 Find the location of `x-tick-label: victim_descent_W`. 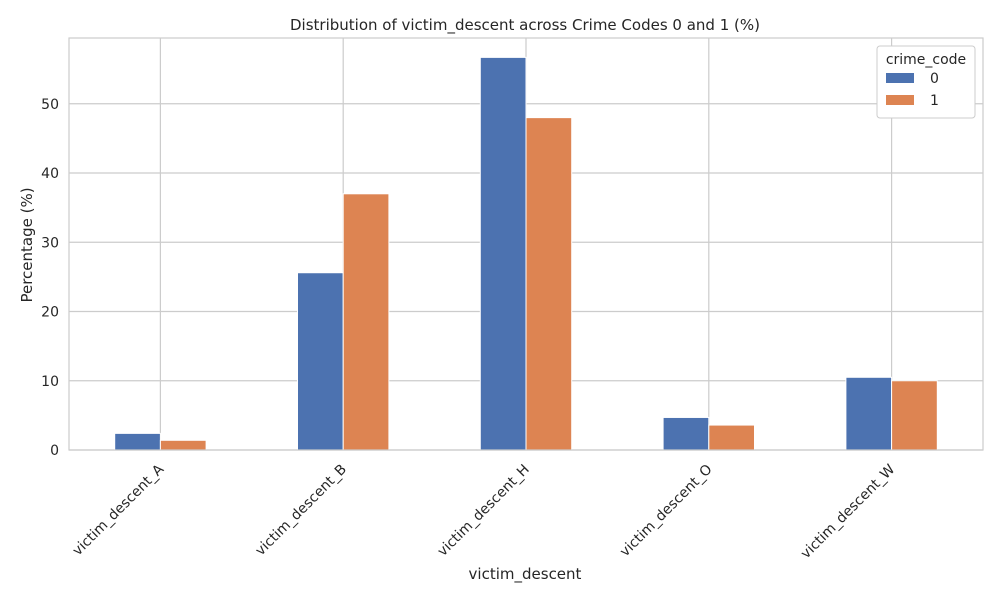

x-tick-label: victim_descent_W is located at coordinates (848, 511).